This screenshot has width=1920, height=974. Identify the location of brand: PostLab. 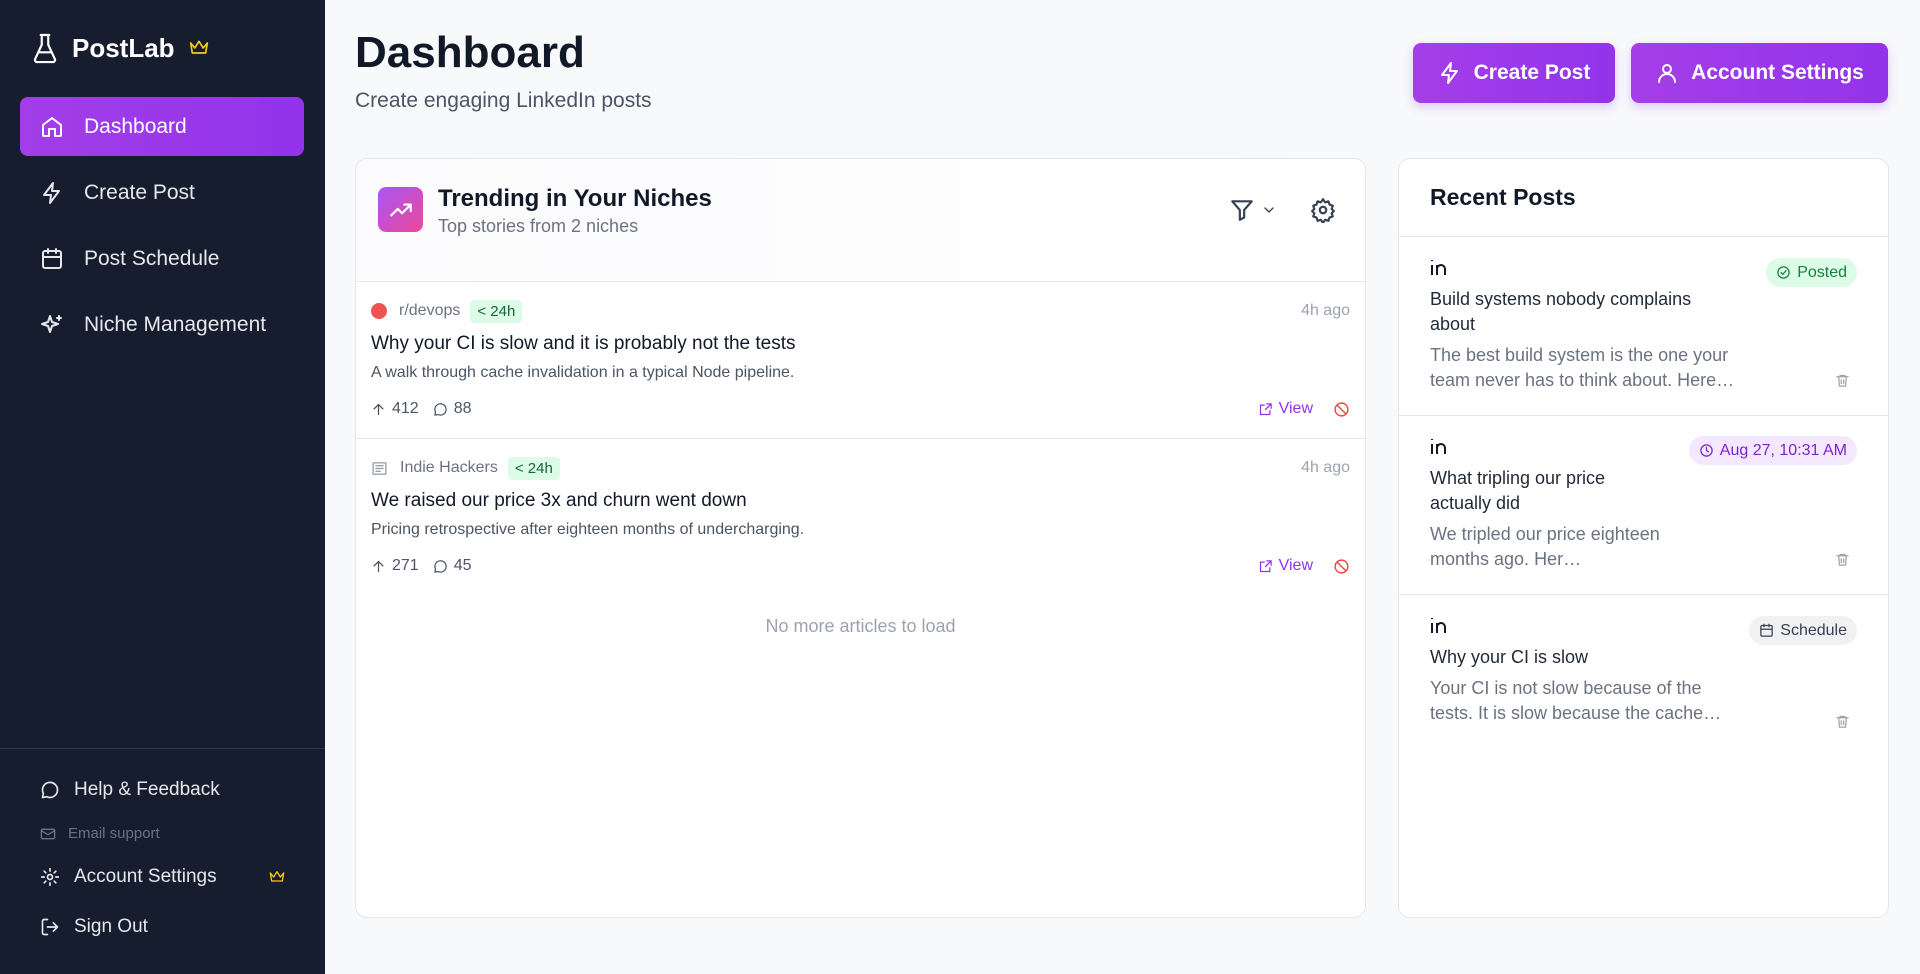
(120, 48).